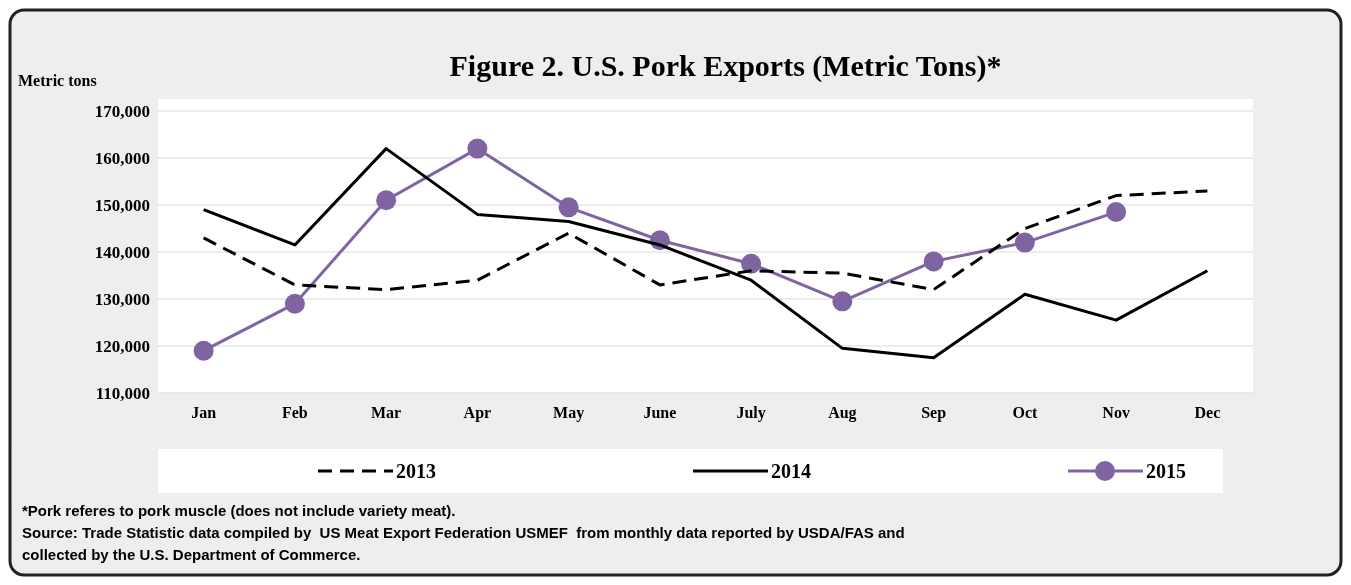 This screenshot has height=585, width=1351. Describe the element at coordinates (751, 413) in the screenshot. I see `x-tick-label: July` at that location.